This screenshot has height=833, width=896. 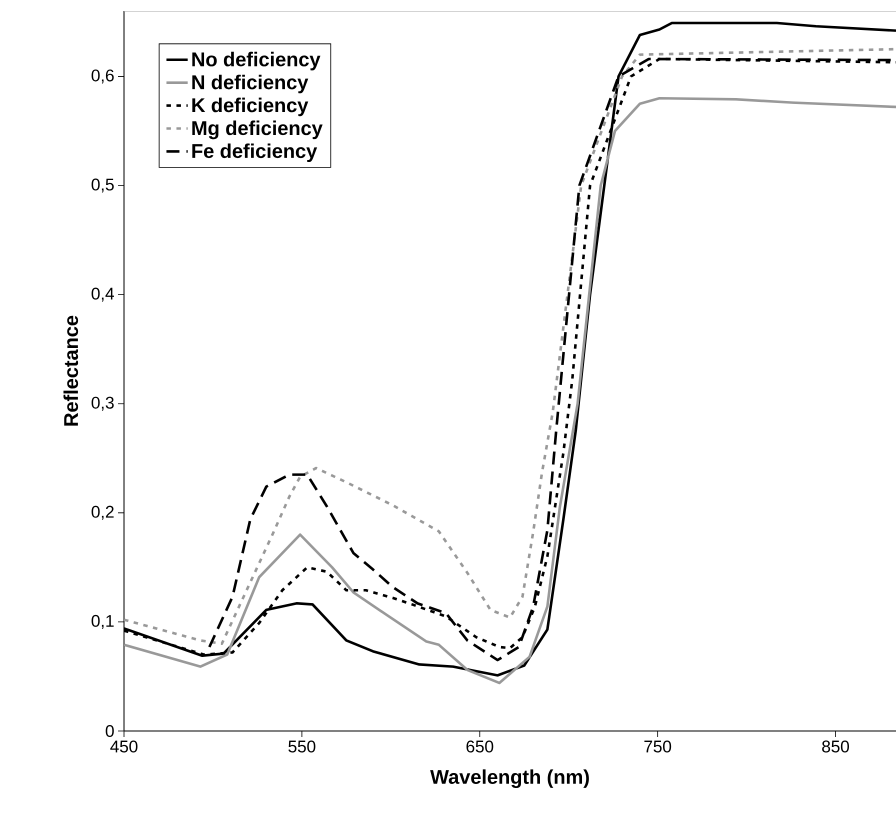 What do you see at coordinates (250, 84) in the screenshot?
I see `legend-label: N deficiency` at bounding box center [250, 84].